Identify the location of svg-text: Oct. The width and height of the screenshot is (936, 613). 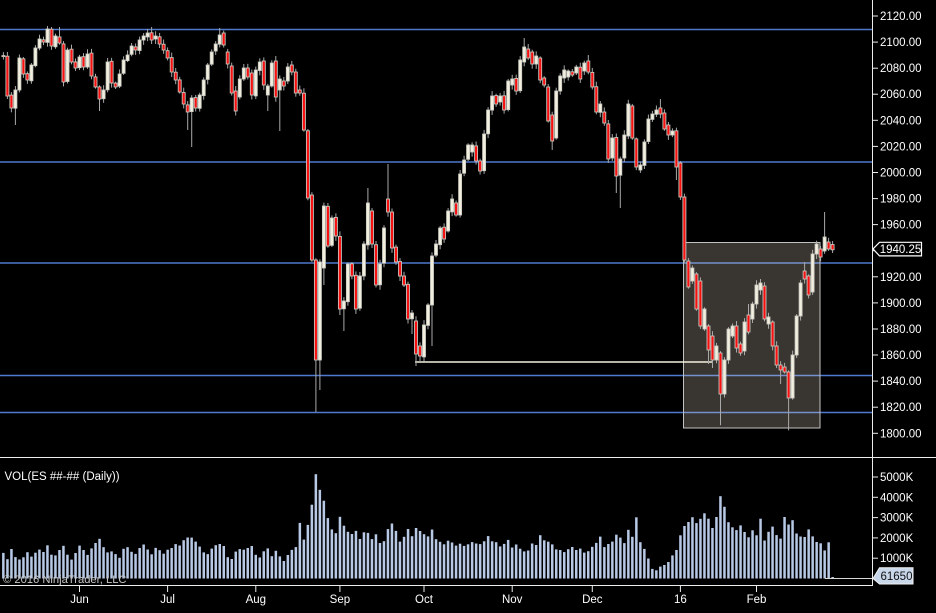
(424, 600).